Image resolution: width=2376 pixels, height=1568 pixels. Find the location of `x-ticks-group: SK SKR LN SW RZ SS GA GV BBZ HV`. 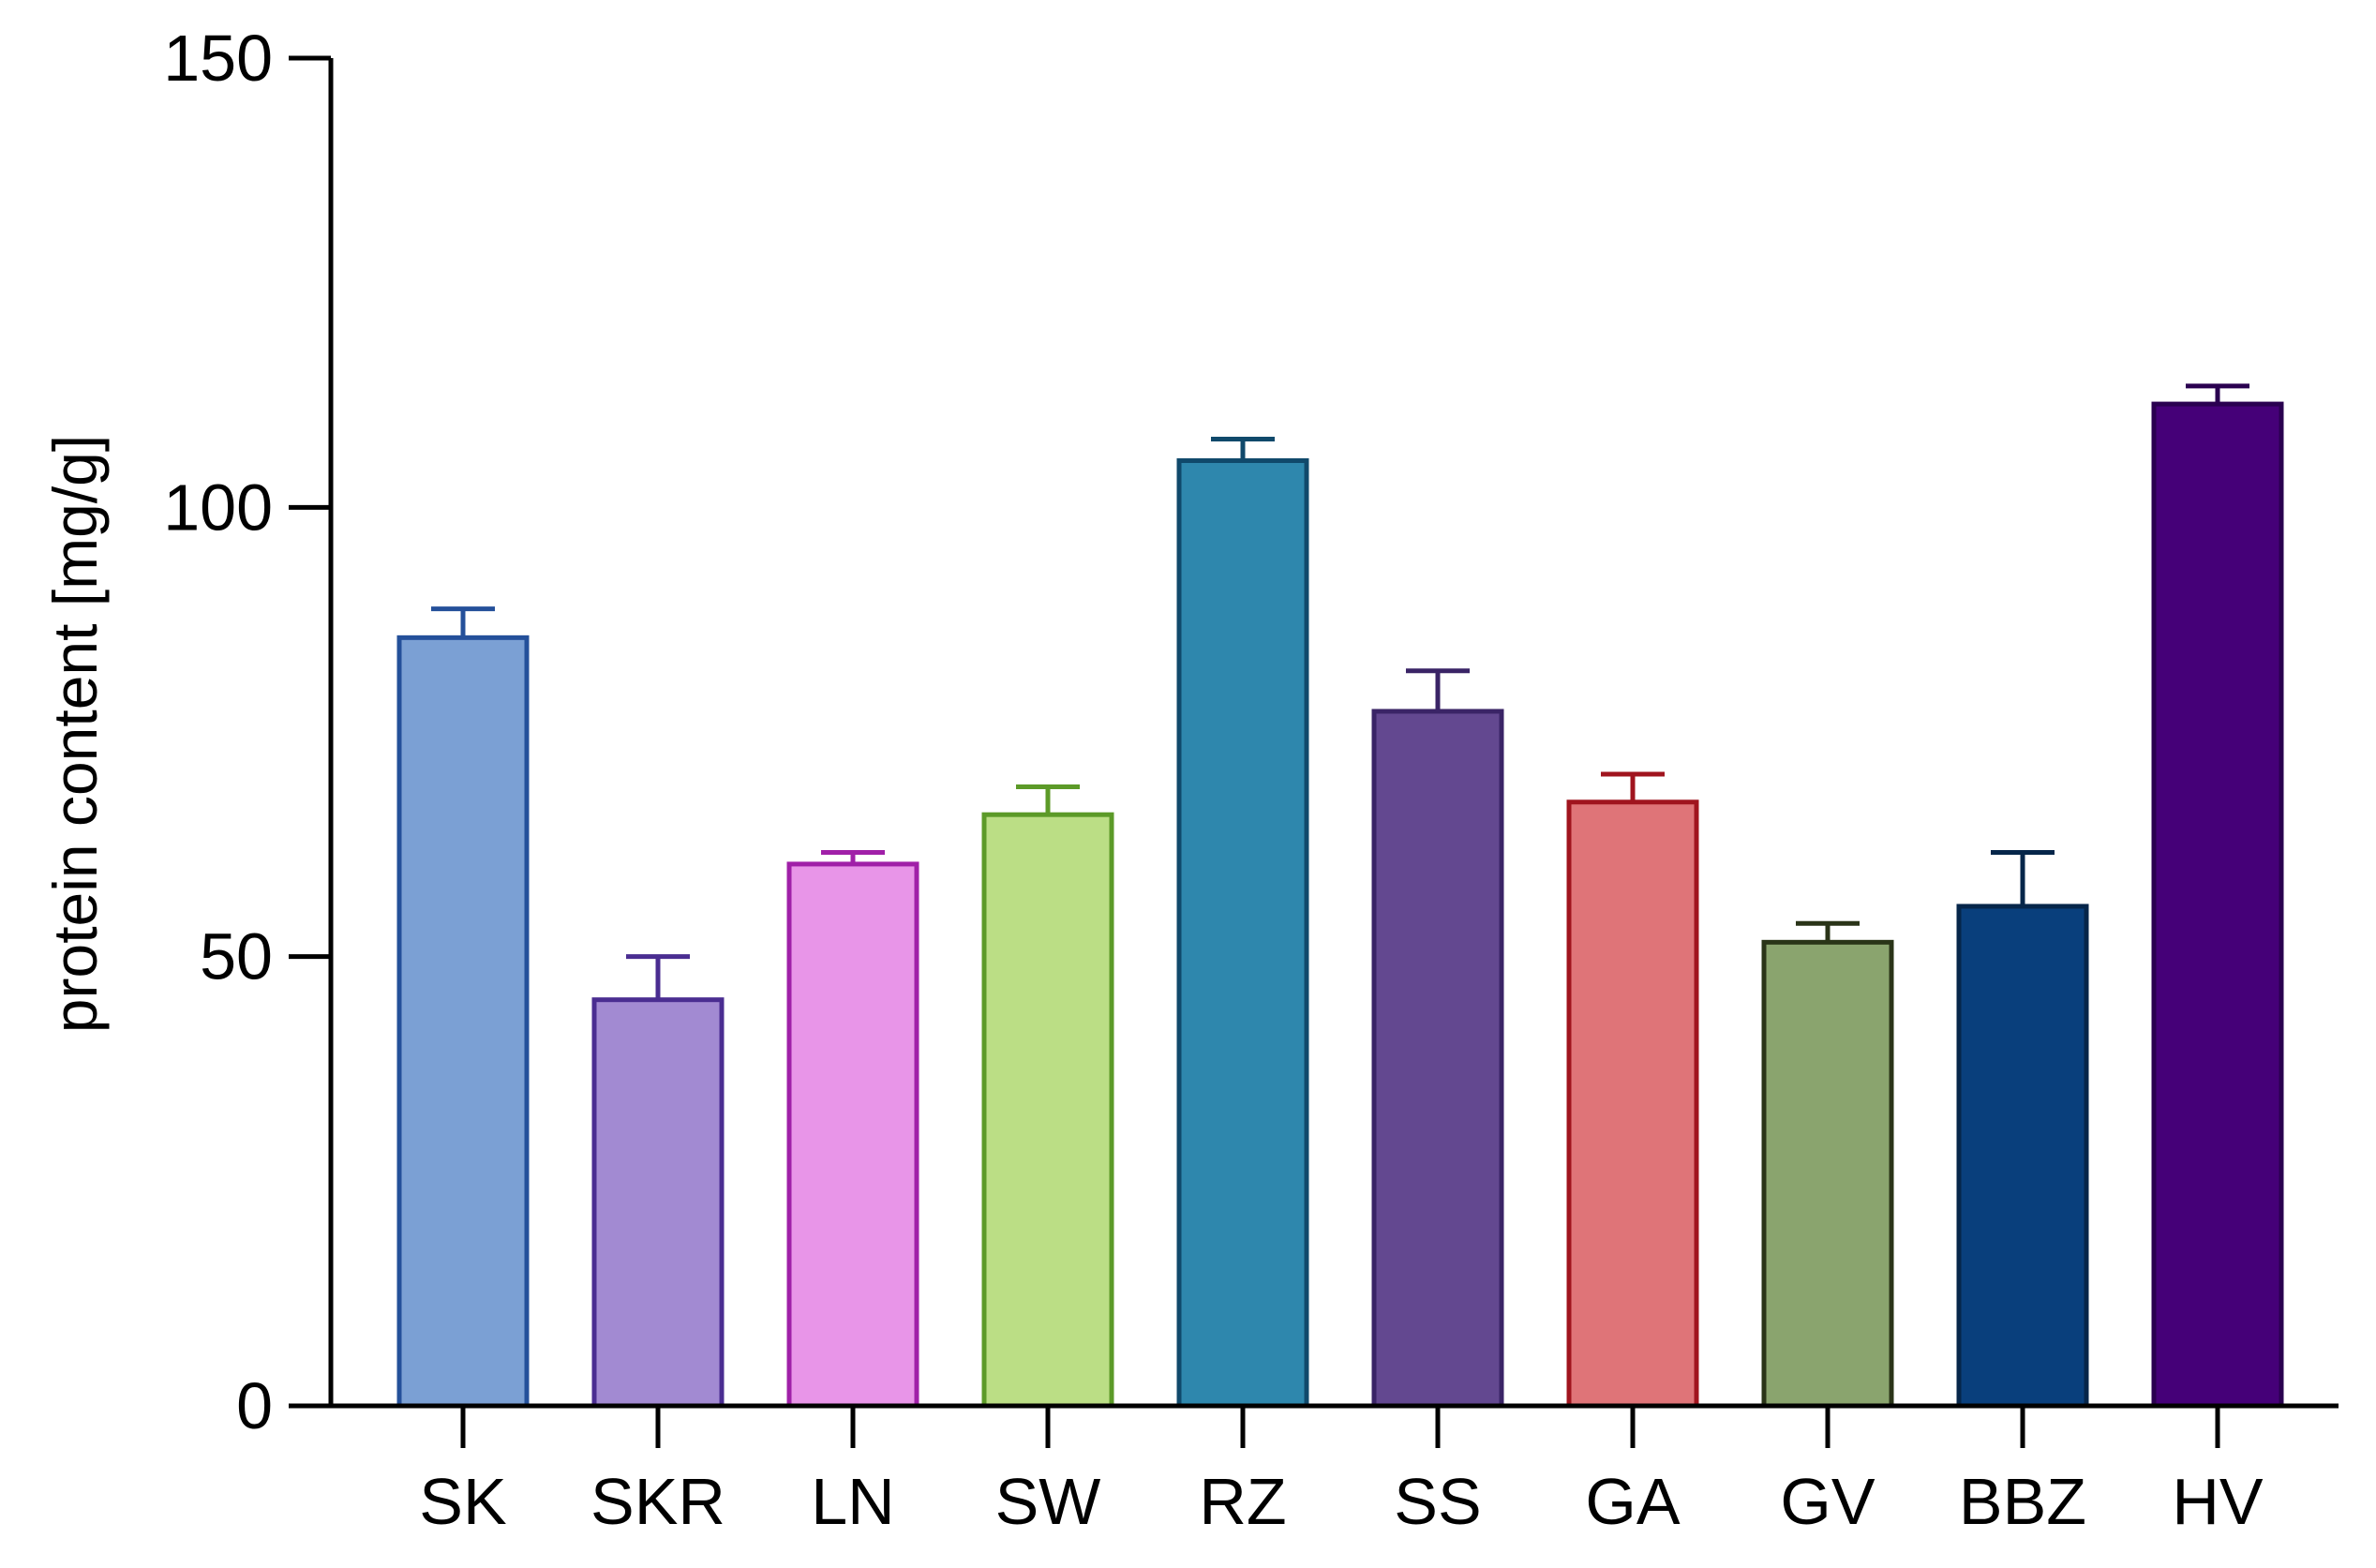

x-ticks-group: SK SKR LN SW RZ SS GA GV BBZ HV is located at coordinates (1341, 1472).